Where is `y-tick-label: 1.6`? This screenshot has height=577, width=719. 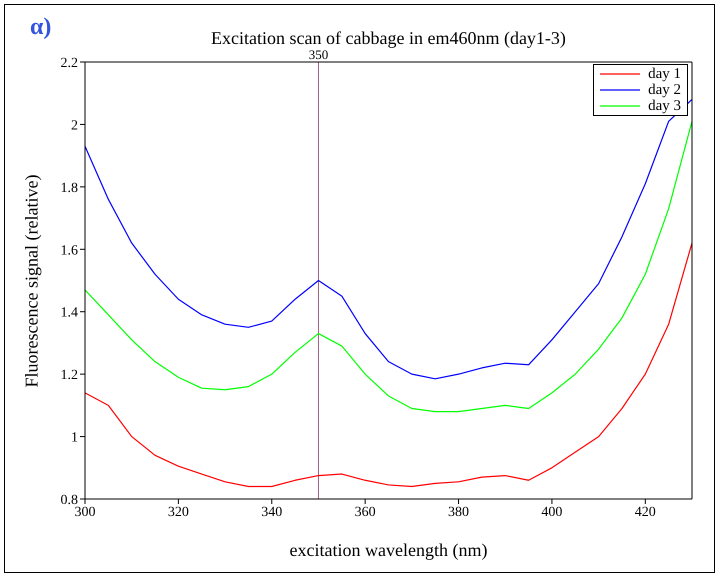
y-tick-label: 1.6 is located at coordinates (69, 250).